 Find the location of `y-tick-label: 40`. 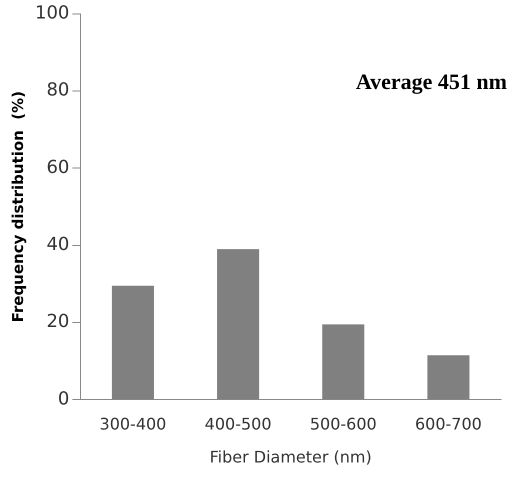

y-tick-label: 40 is located at coordinates (58, 244).